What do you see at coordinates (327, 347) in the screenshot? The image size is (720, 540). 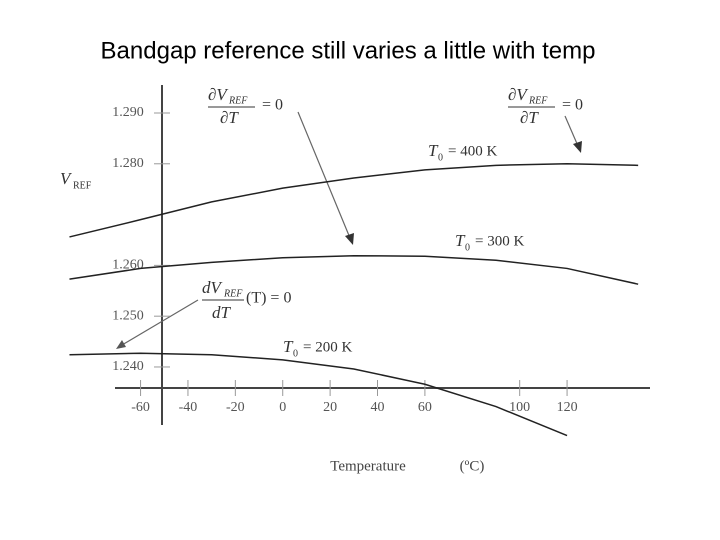 I see `legend-label: = 200 K` at bounding box center [327, 347].